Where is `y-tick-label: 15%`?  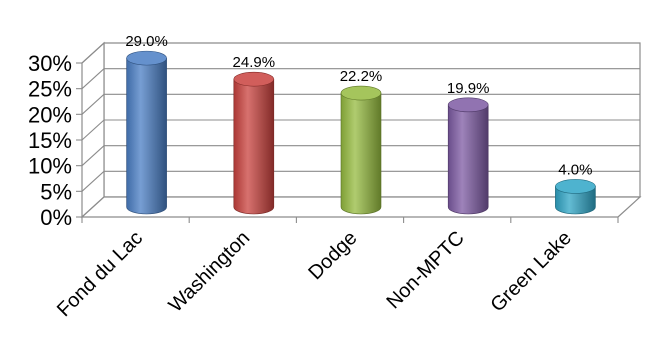 y-tick-label: 15% is located at coordinates (50, 140).